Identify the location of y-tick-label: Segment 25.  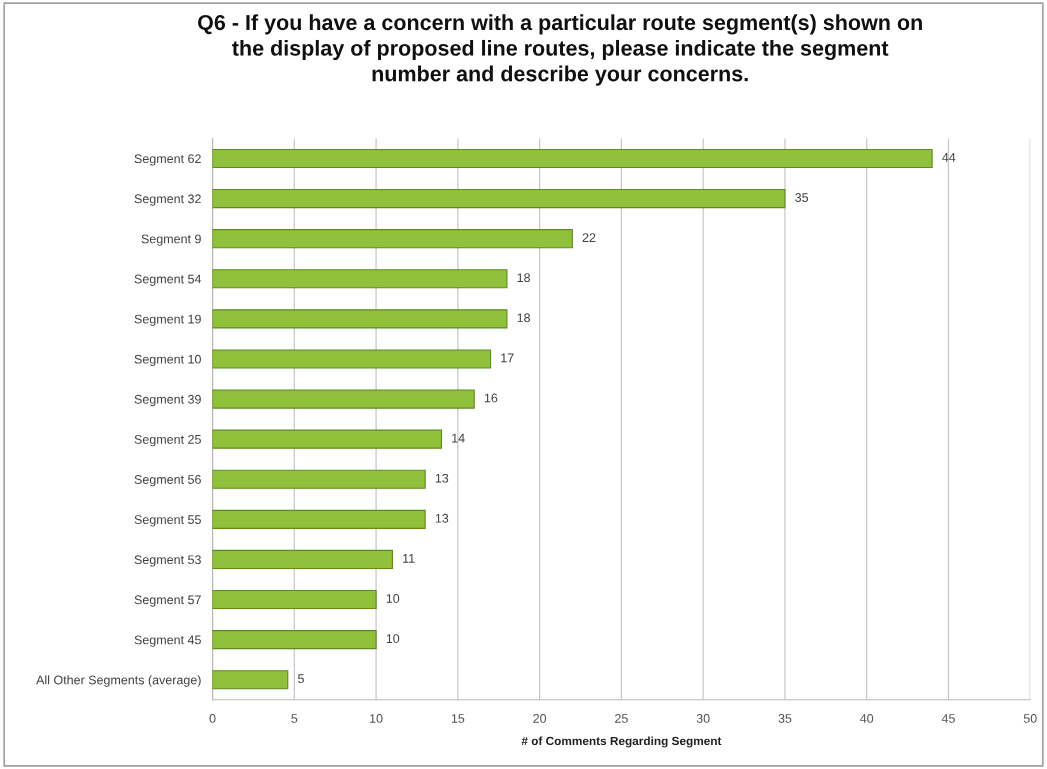
(167, 440).